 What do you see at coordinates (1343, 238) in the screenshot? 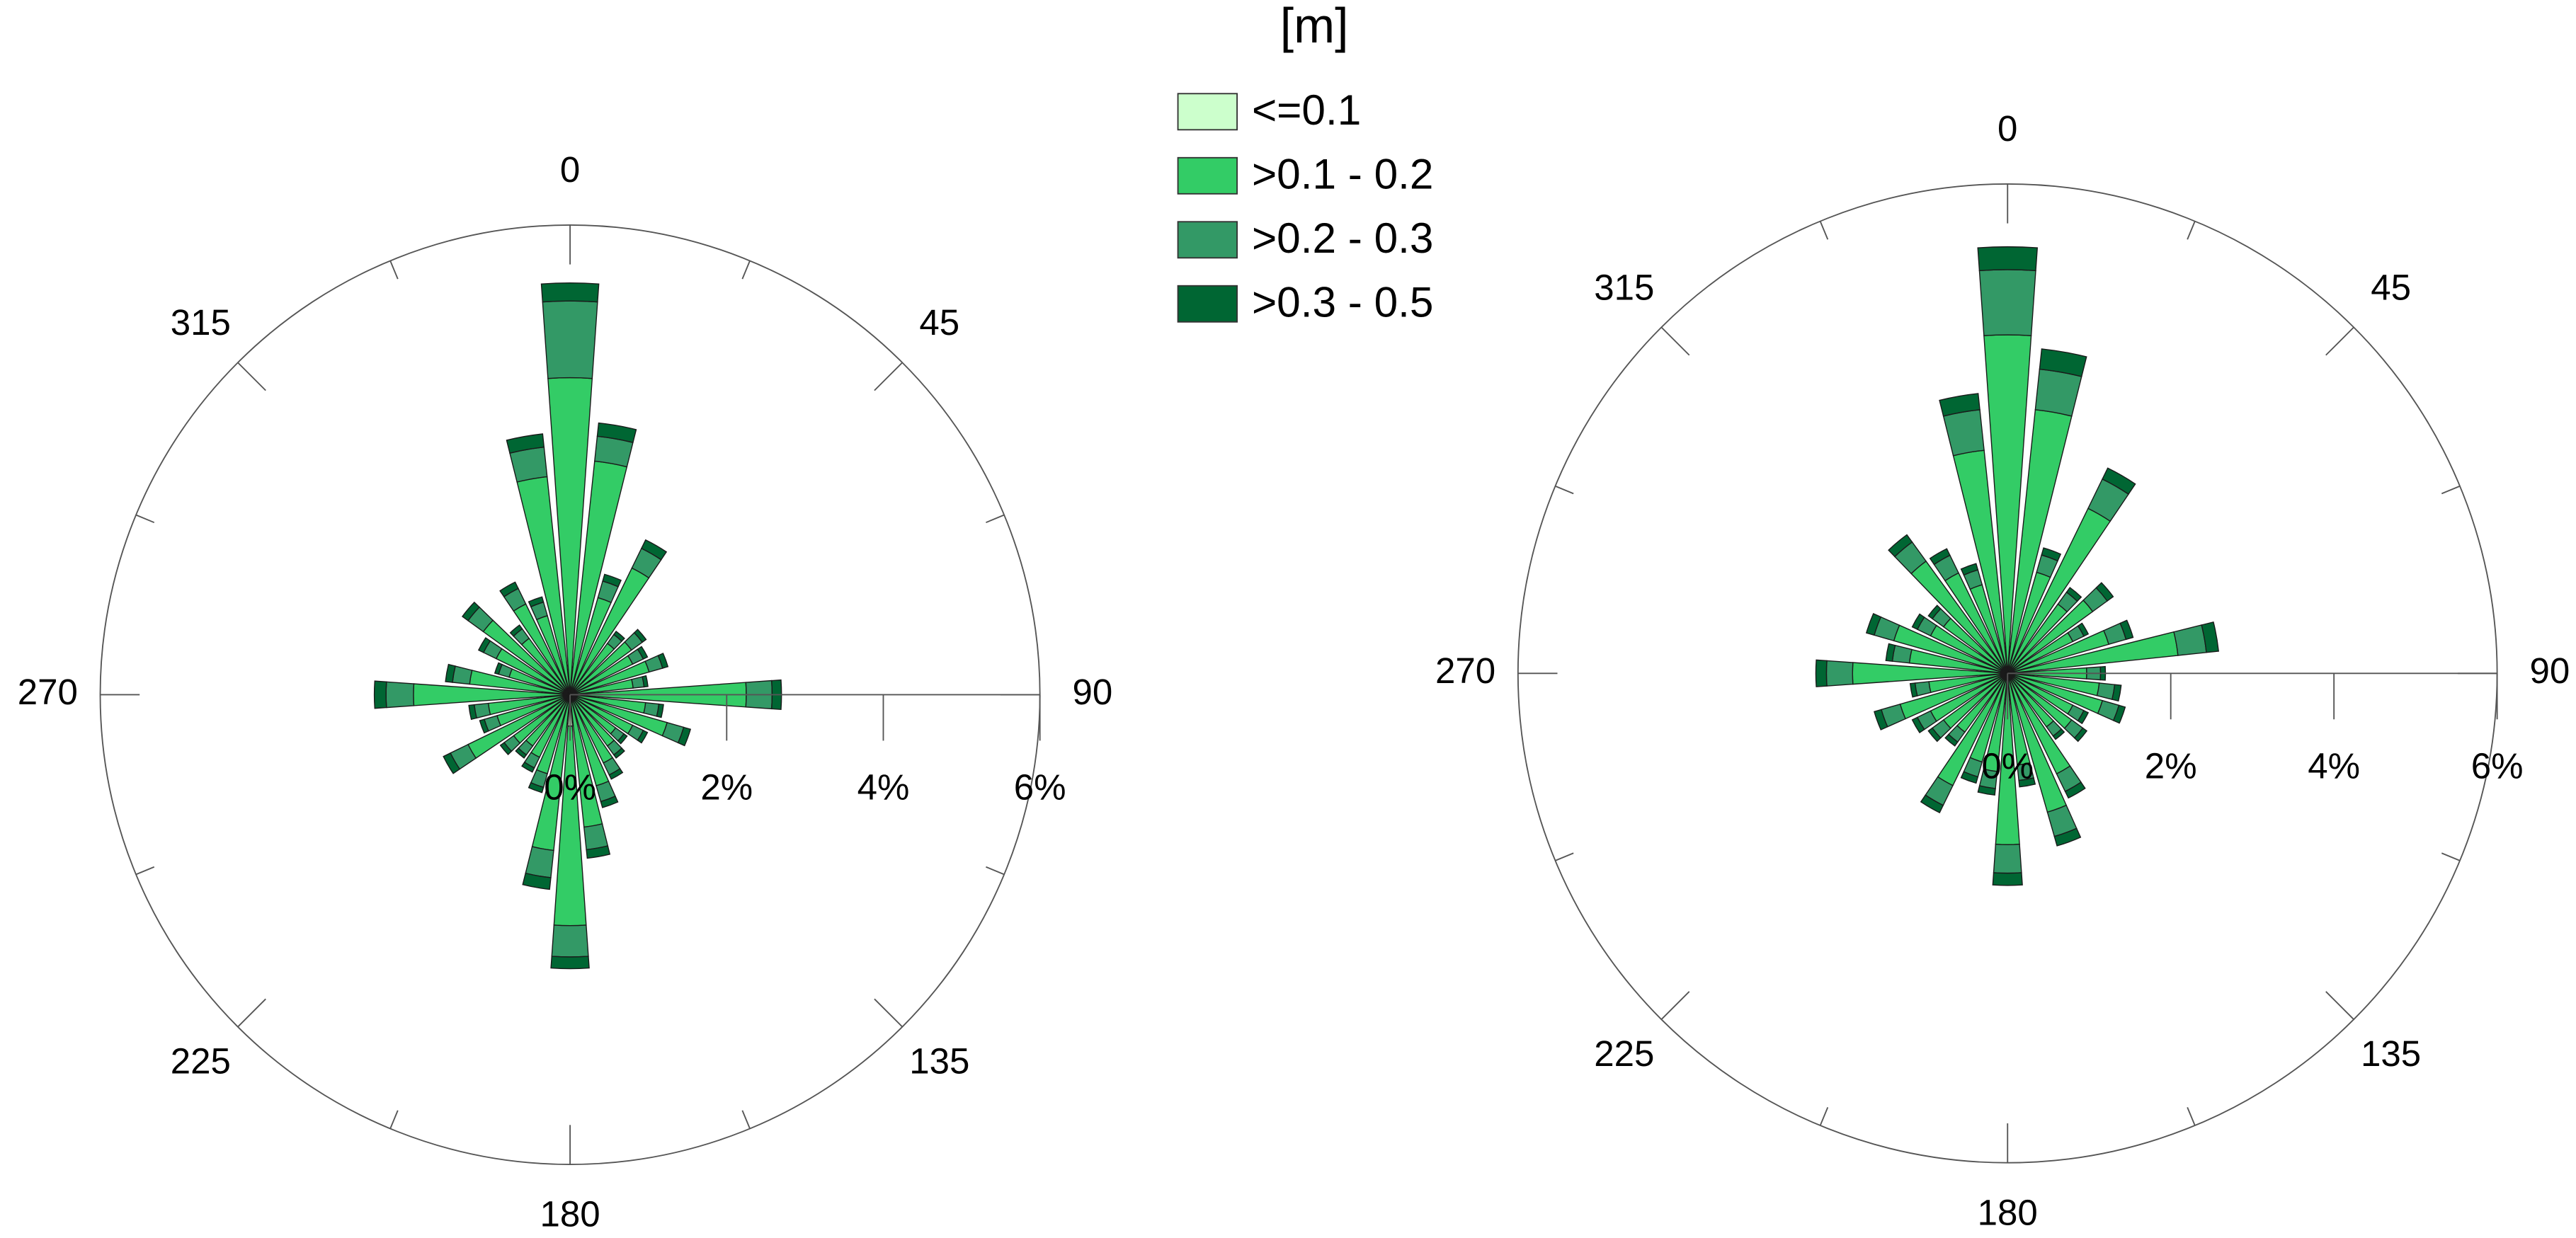
I see `legend-label: >0.2 - 0.3` at bounding box center [1343, 238].